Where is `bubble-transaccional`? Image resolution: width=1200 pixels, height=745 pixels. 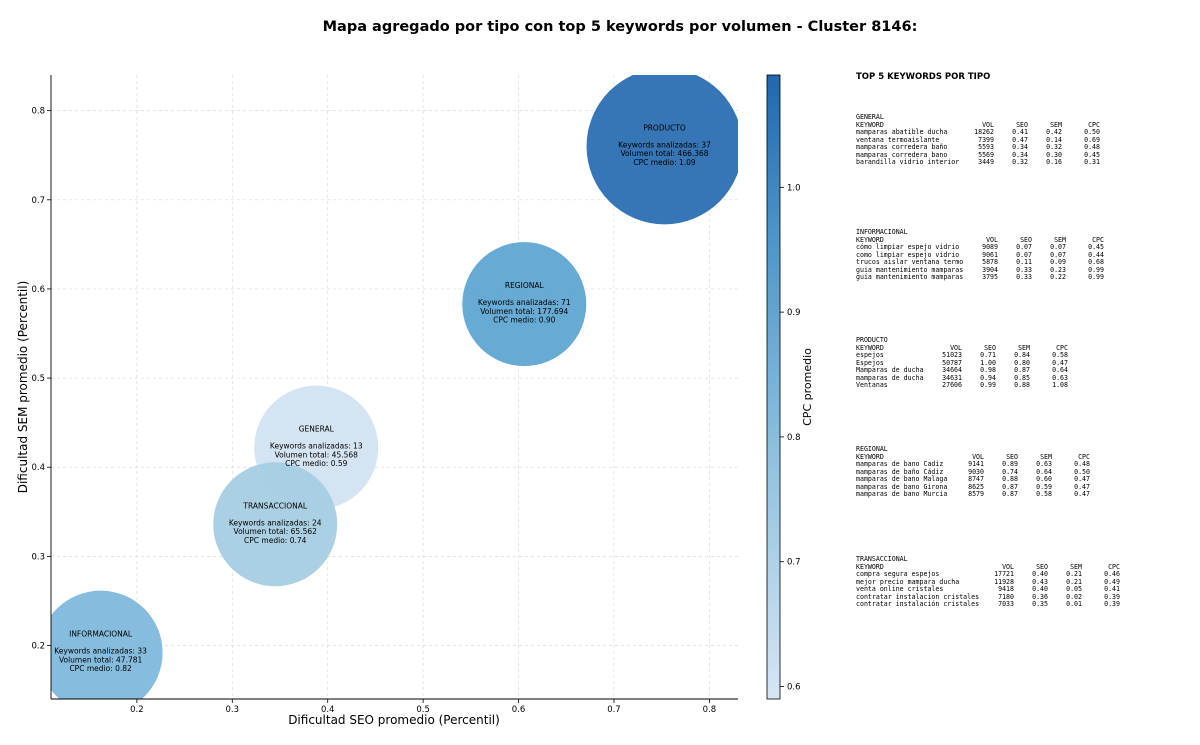 bubble-transaccional is located at coordinates (275, 524).